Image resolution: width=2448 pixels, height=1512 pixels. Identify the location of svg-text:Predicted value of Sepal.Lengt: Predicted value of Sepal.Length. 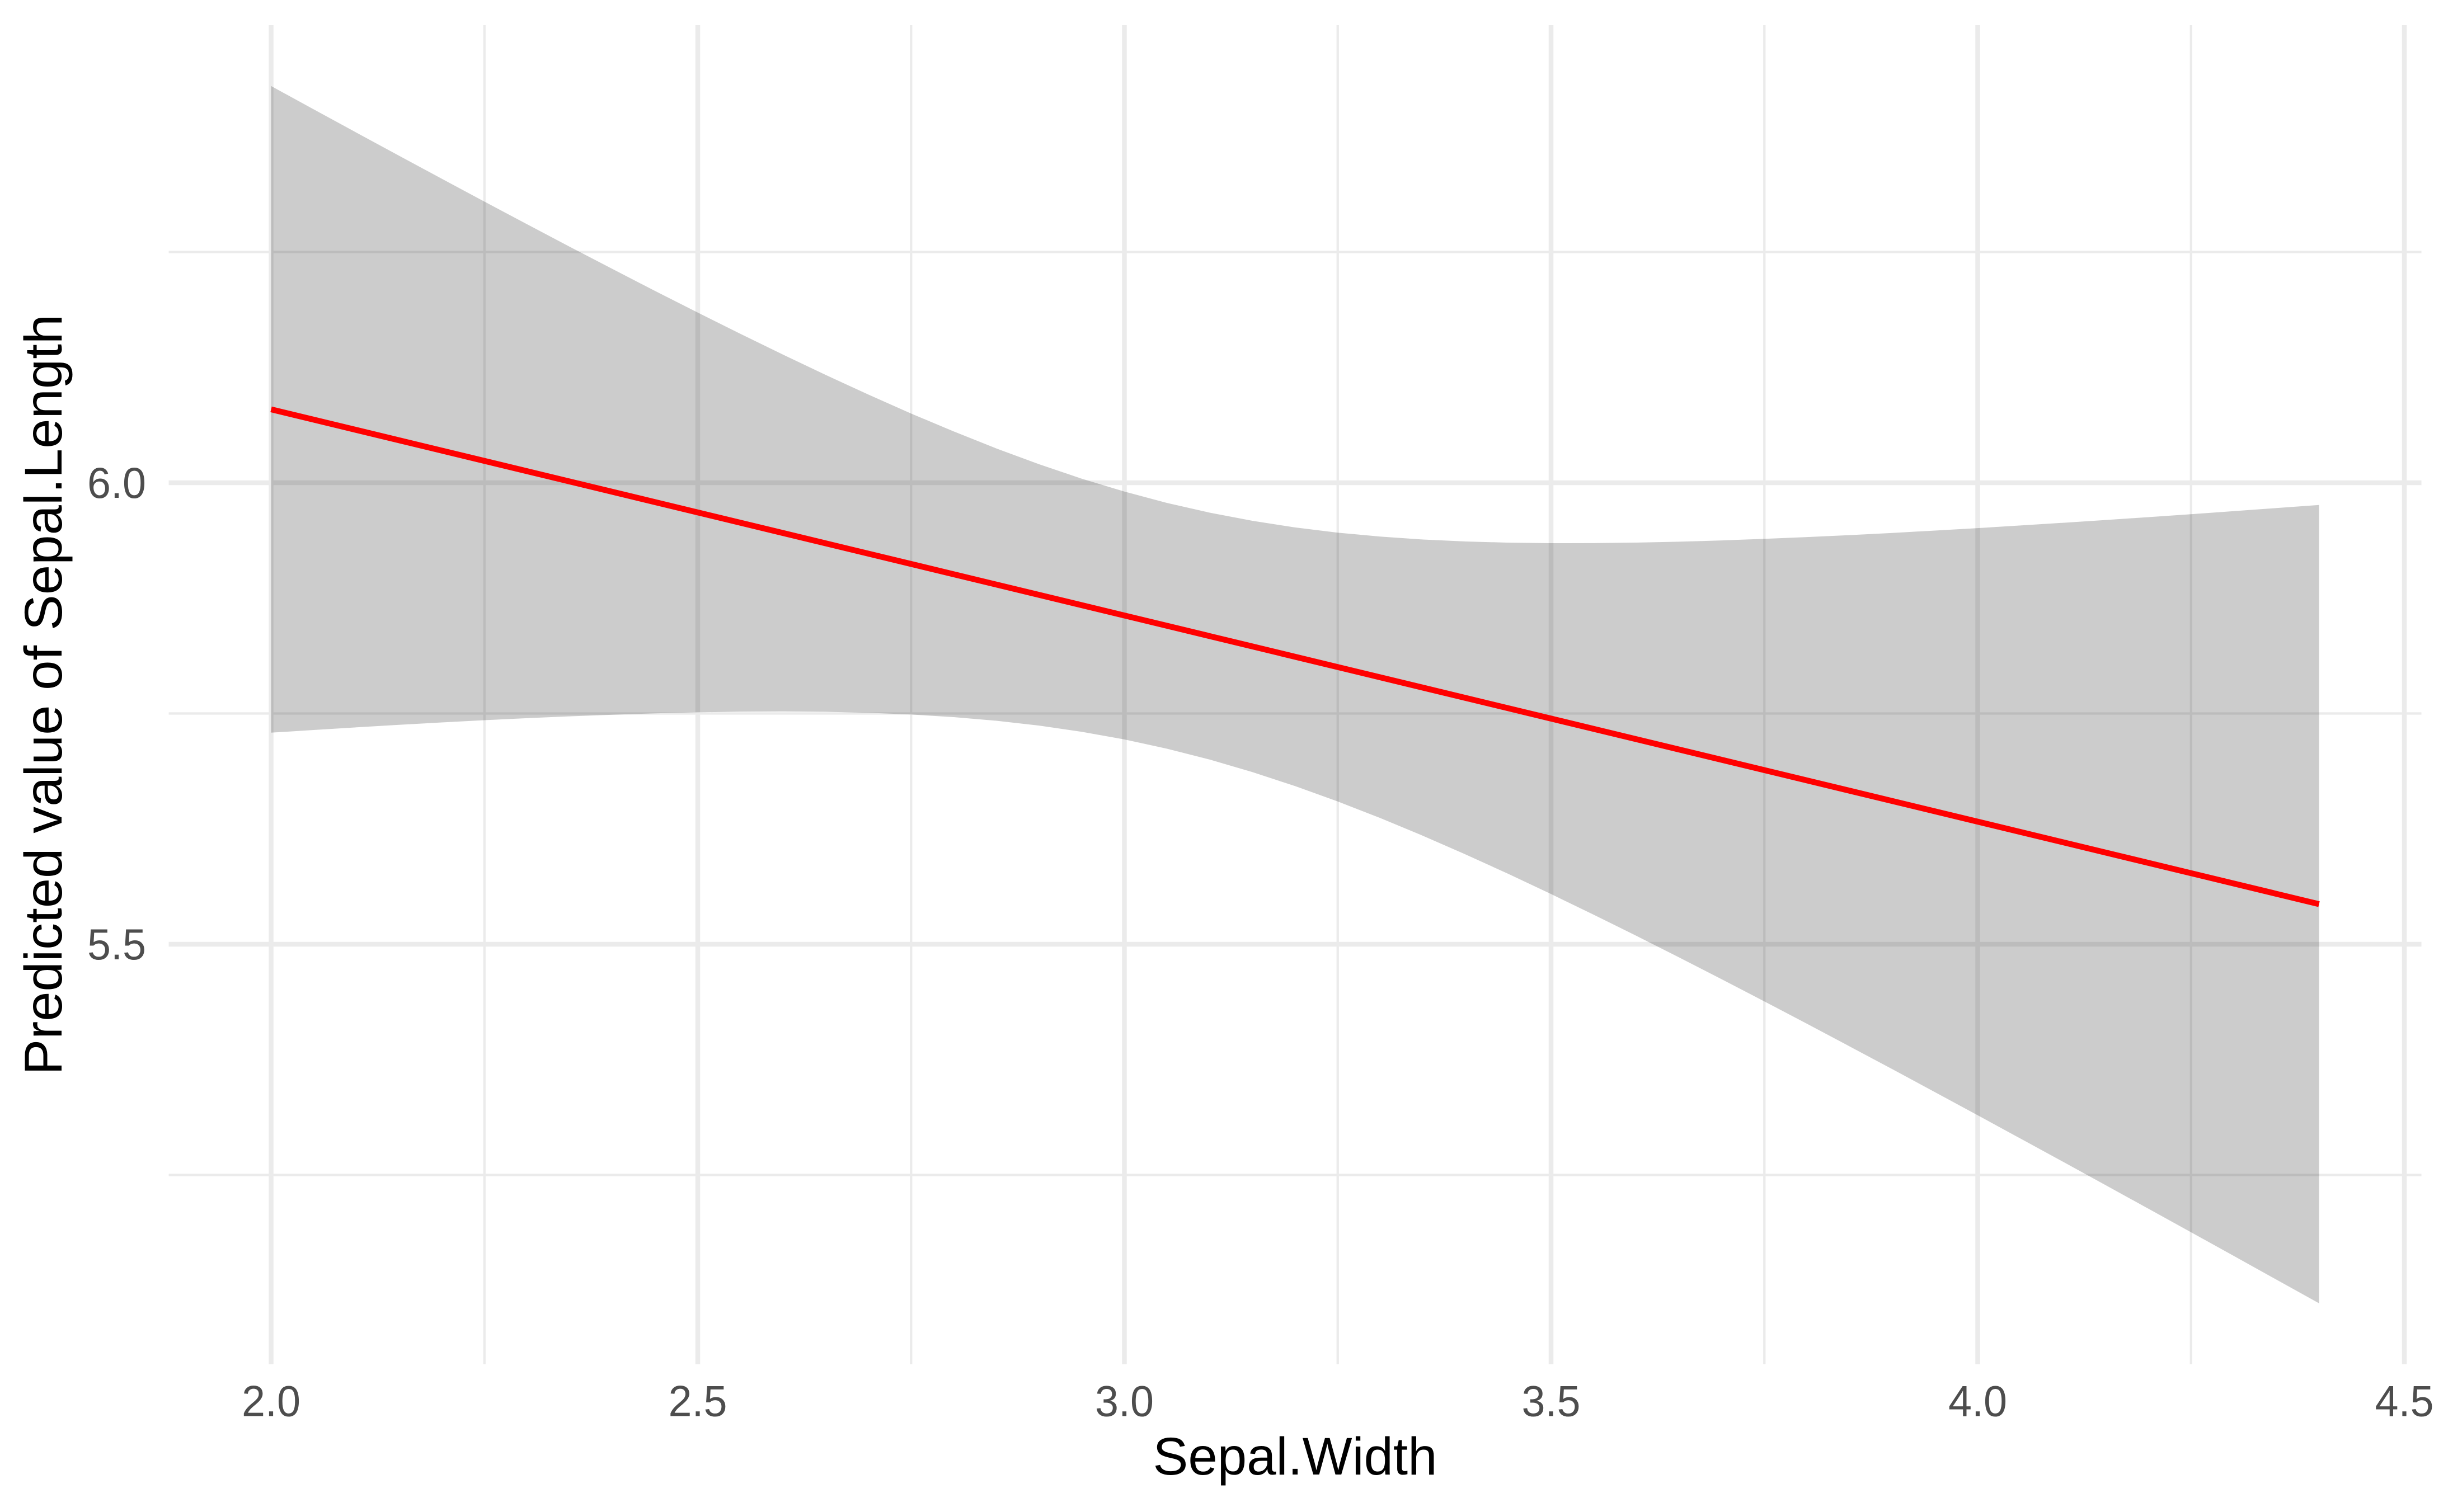
(43, 695).